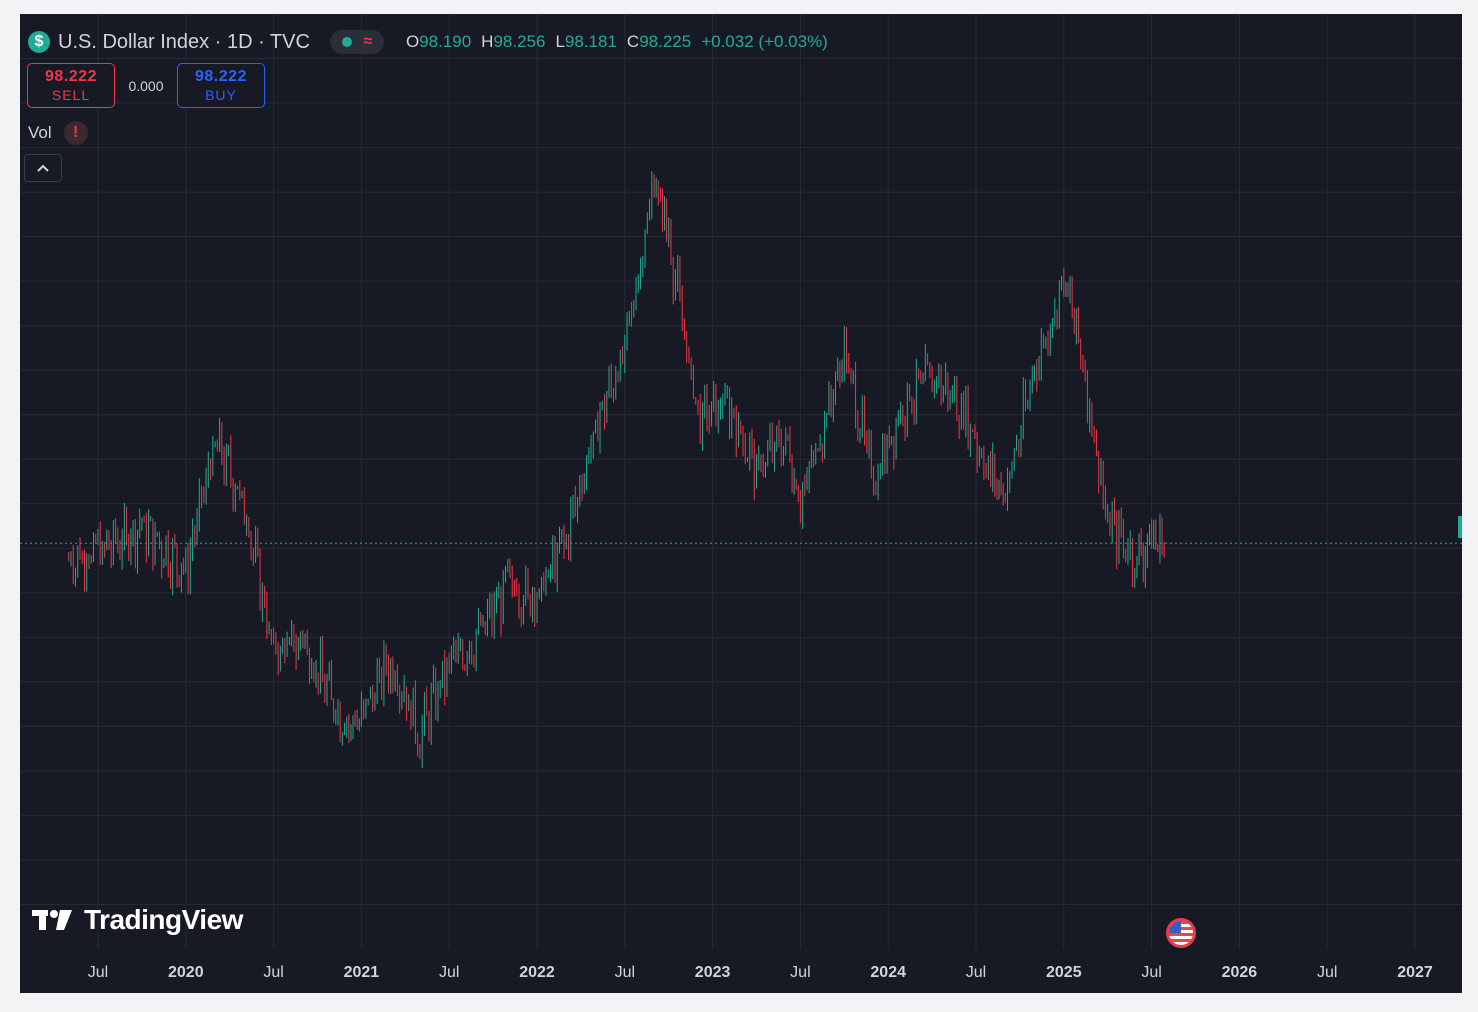 The image size is (1478, 1012). What do you see at coordinates (368, 41) in the screenshot?
I see `wave-icon: ≈` at bounding box center [368, 41].